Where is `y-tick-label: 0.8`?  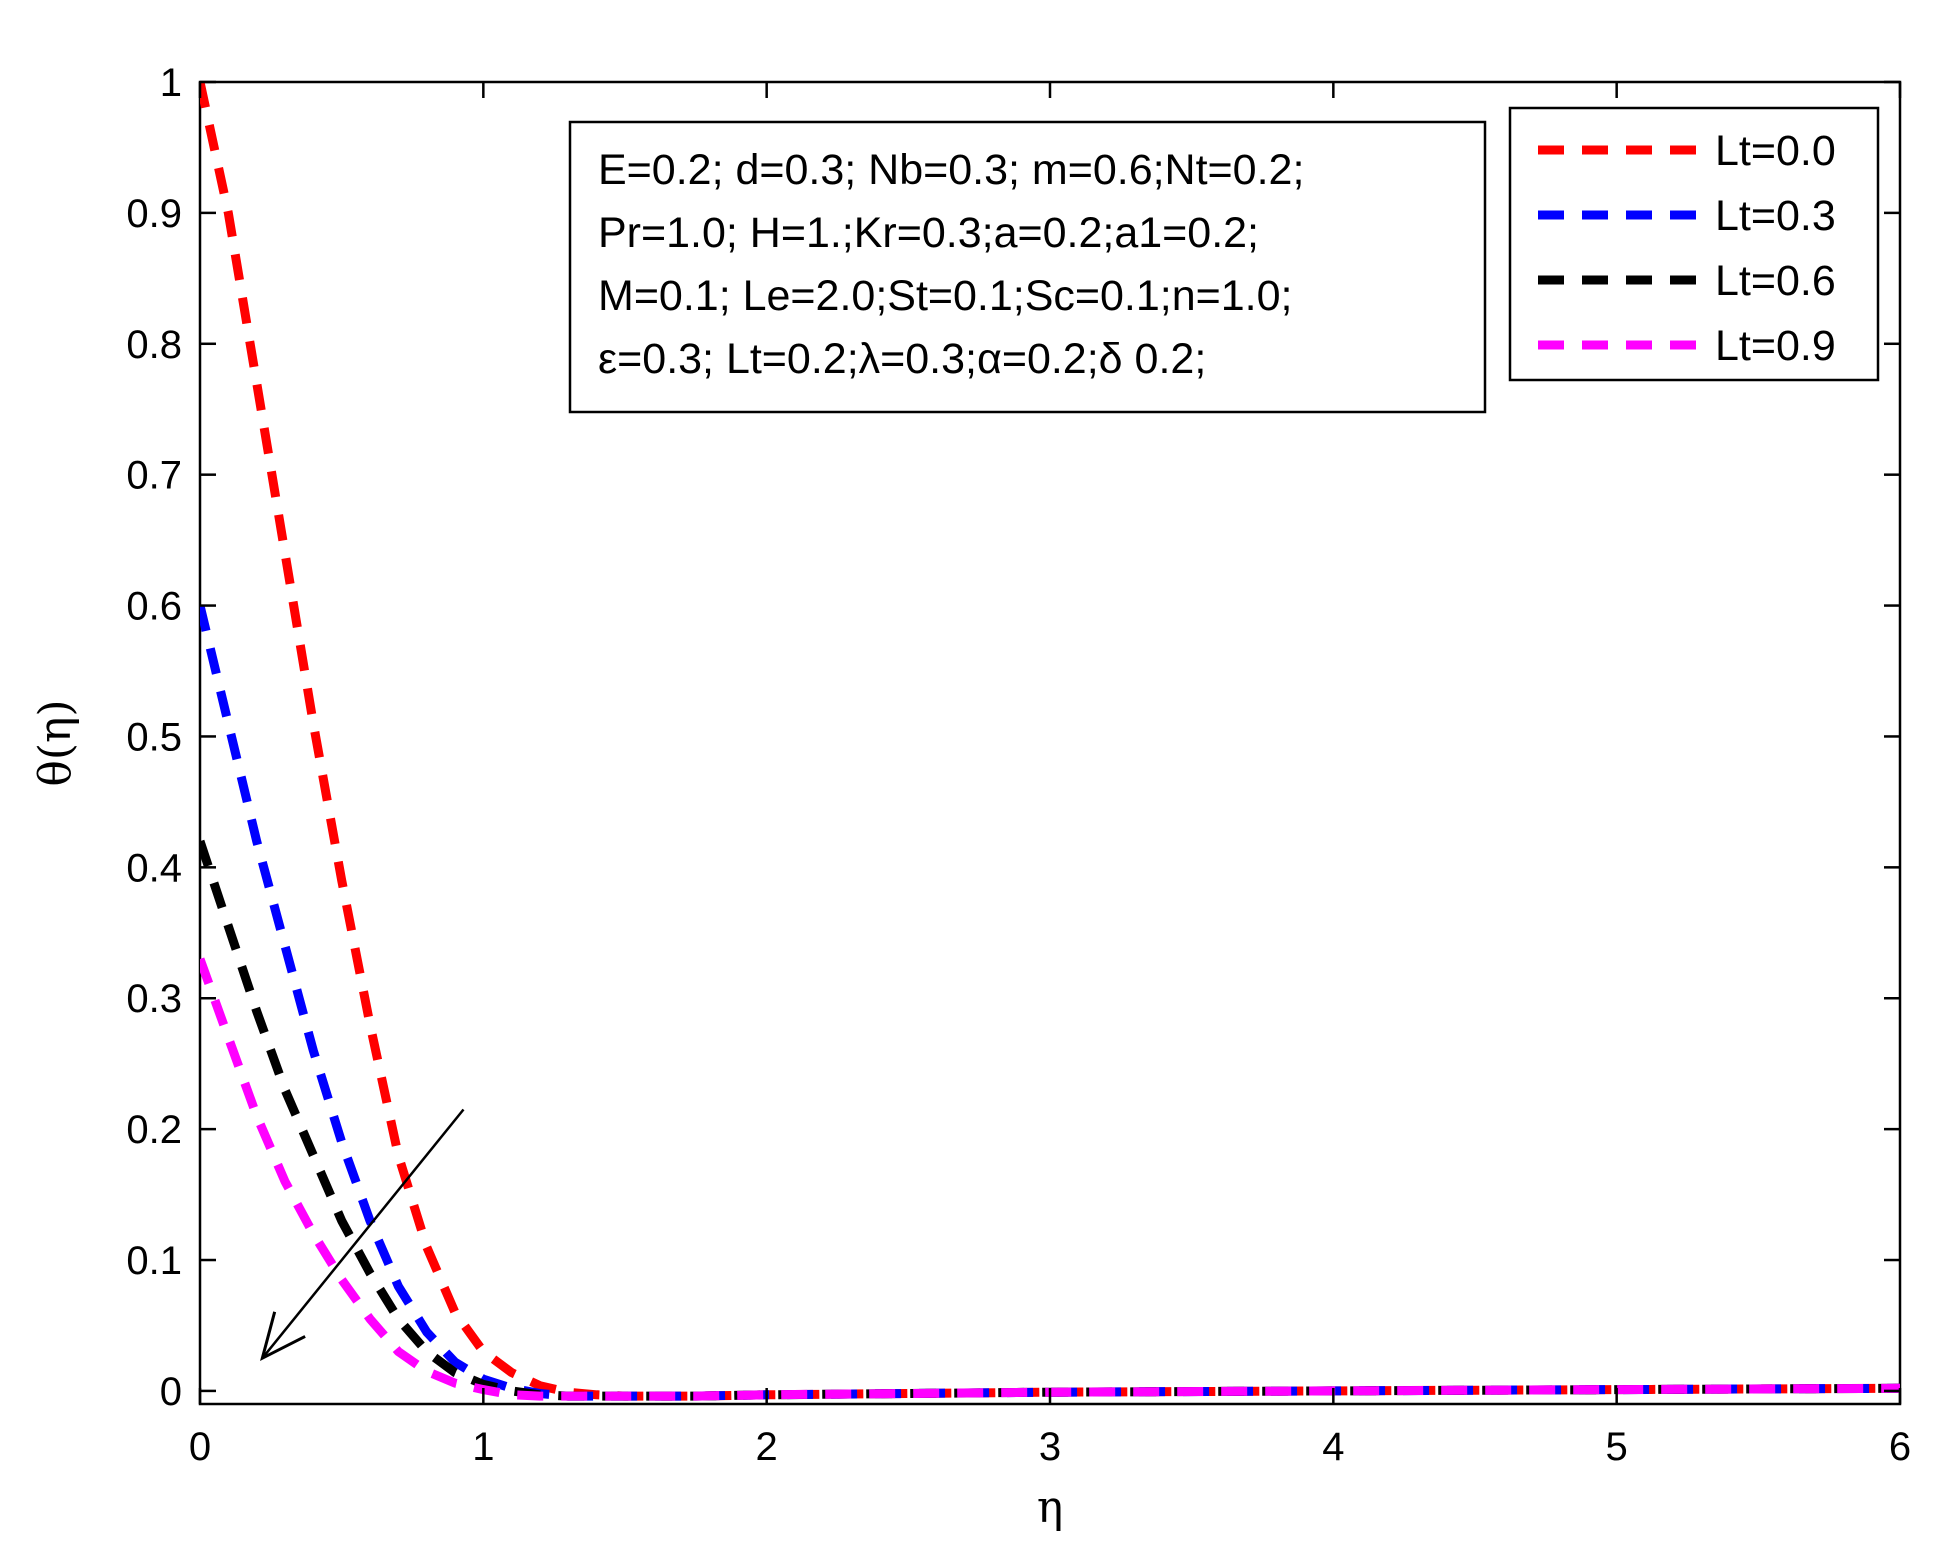
y-tick-label: 0.8 is located at coordinates (154, 345).